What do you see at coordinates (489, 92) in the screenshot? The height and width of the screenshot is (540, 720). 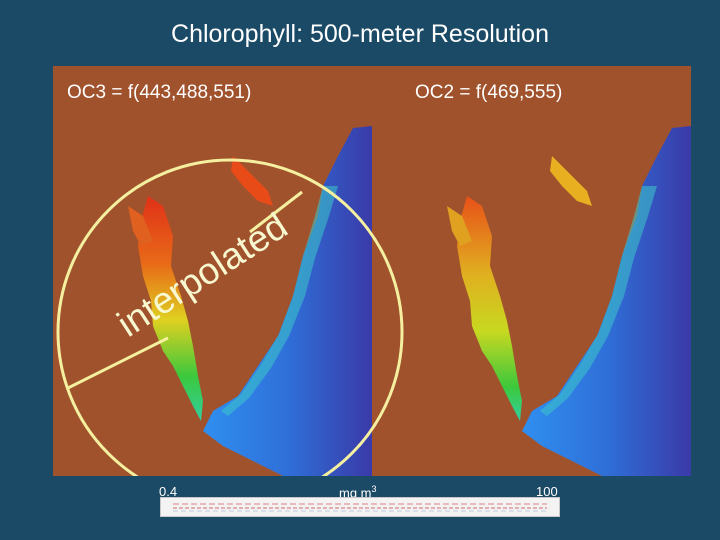 I see `panel-label-oc2: OC2 = f(469,555)` at bounding box center [489, 92].